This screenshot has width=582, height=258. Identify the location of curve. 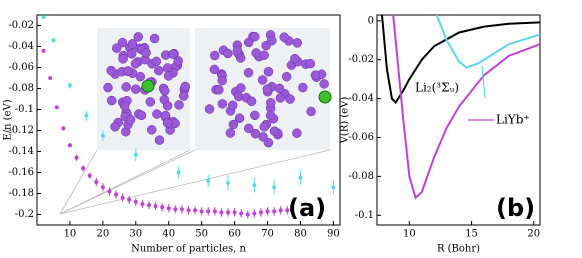
(460, 60).